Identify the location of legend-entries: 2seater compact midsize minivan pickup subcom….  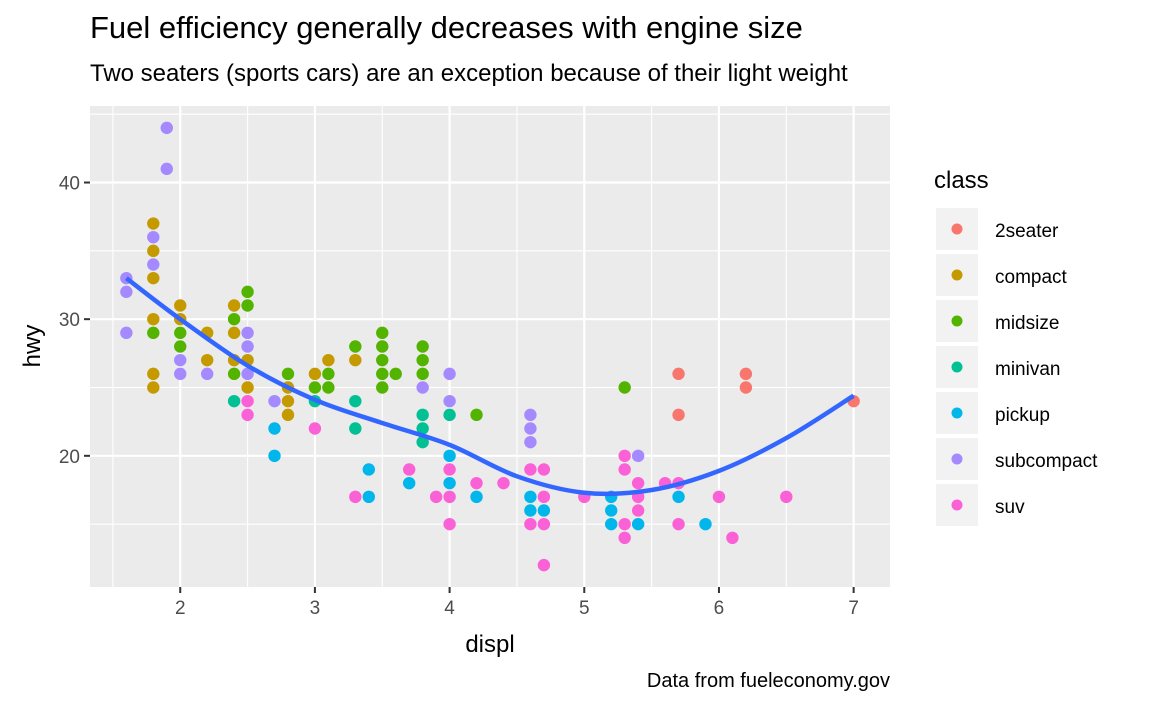
(1017, 367).